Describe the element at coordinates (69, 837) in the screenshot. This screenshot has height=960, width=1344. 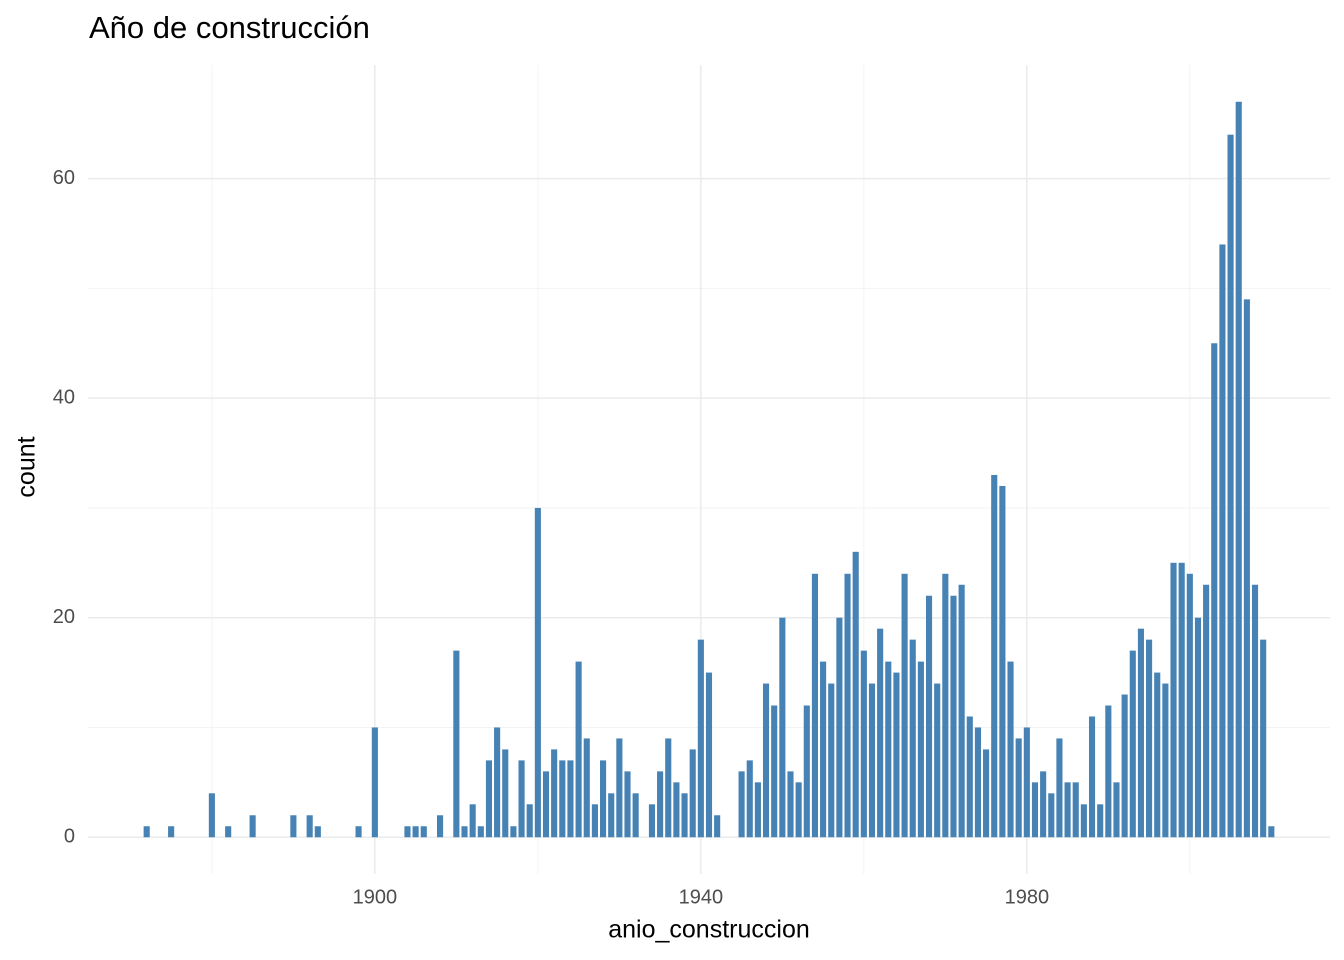
I see `y-tick-label: 0` at that location.